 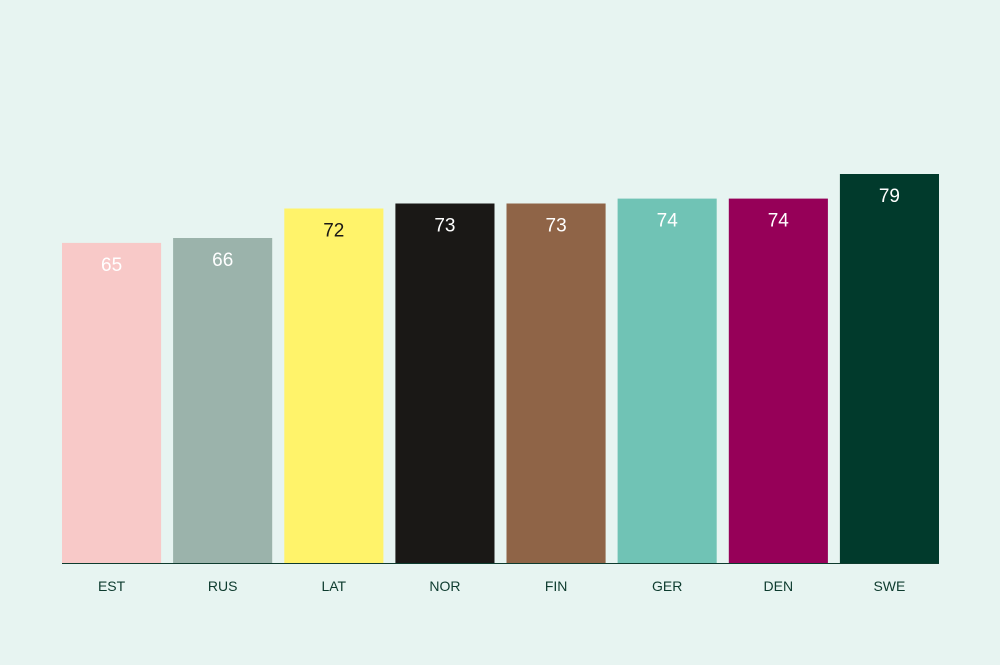 I want to click on bar-nor, so click(x=445, y=383).